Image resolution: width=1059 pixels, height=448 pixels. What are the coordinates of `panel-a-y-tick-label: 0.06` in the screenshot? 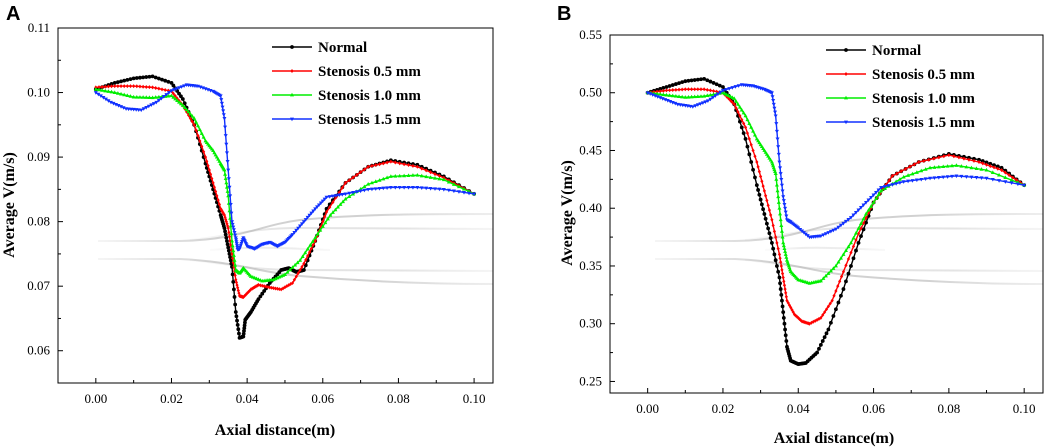 It's located at (38, 350).